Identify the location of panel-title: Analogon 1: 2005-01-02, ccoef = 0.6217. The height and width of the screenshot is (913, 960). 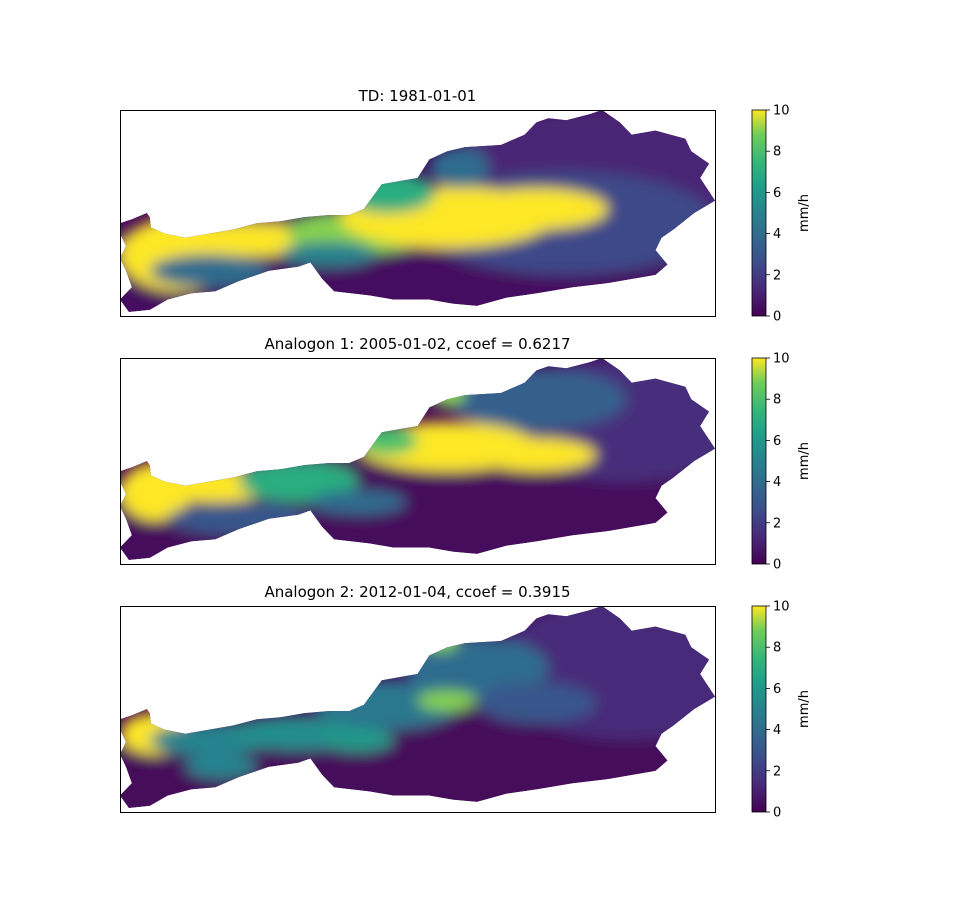
(417, 344).